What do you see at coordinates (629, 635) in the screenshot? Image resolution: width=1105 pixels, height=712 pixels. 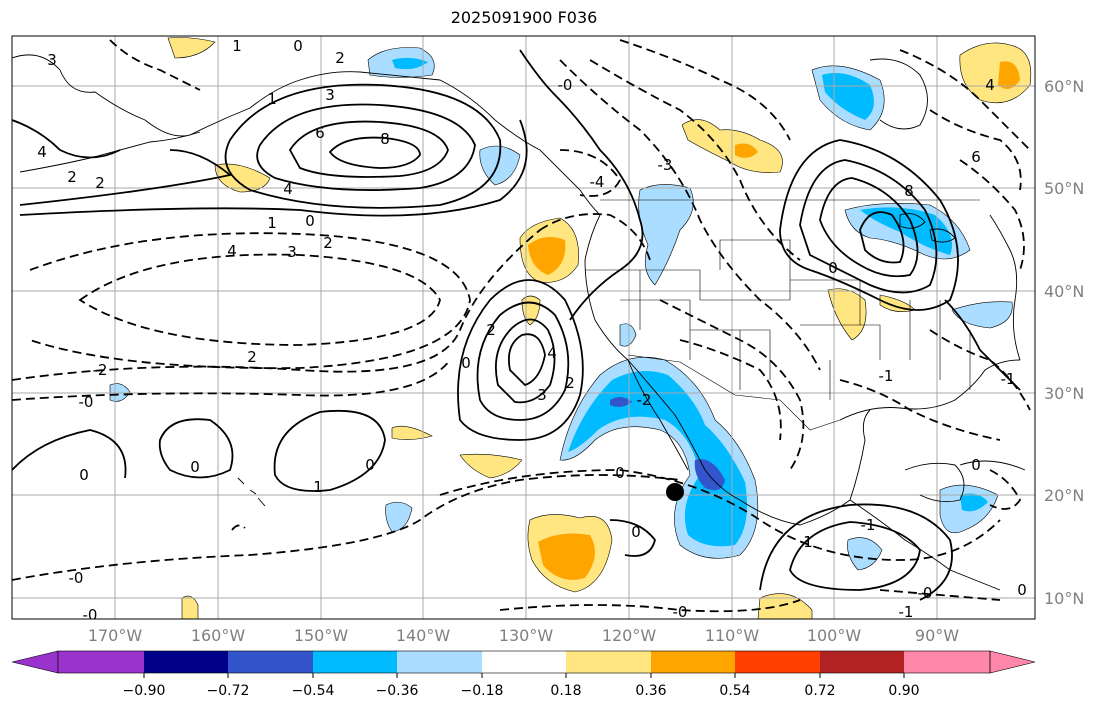 I see `lon-tick-label: 120°W` at bounding box center [629, 635].